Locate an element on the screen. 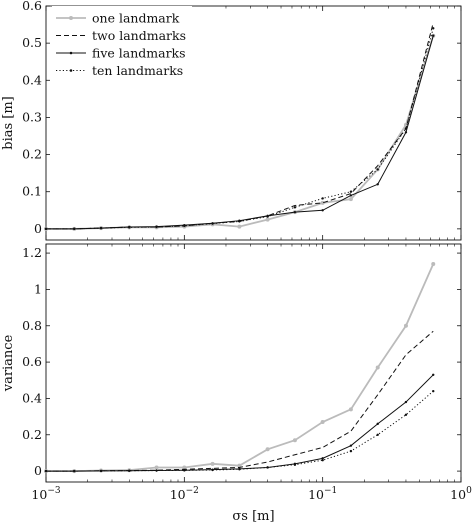  x-axis-label: σs [m] is located at coordinates (253, 516).